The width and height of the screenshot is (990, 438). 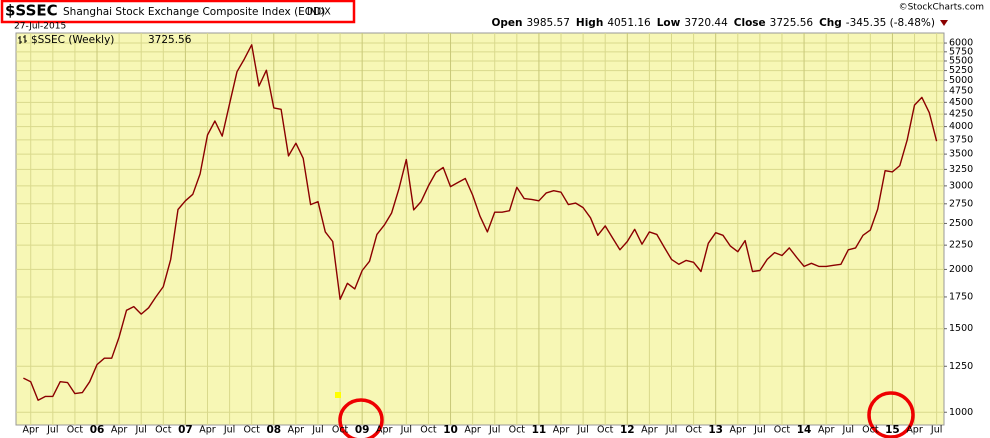 I want to click on y-tick-label: 4500, so click(x=961, y=102).